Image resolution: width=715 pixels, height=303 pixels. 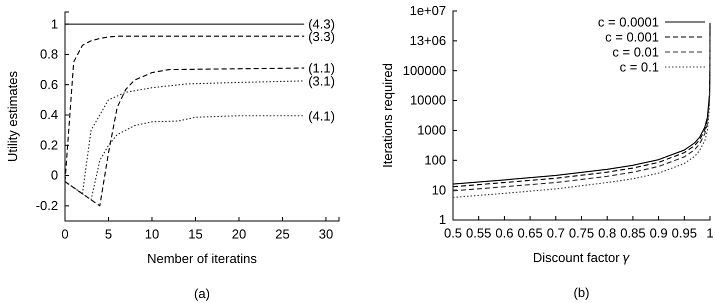 I want to click on y-tick-label: 100000, so click(x=424, y=70).